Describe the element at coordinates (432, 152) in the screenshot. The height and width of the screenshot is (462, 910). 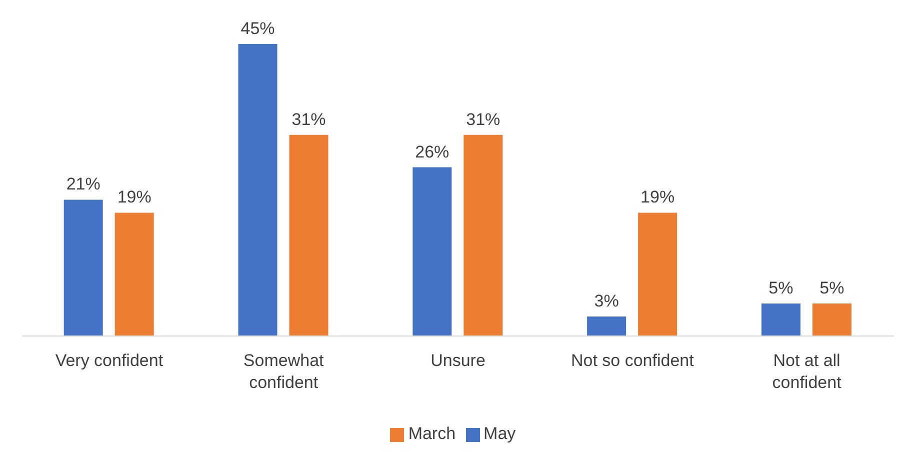
I see `data-label: 26%` at that location.